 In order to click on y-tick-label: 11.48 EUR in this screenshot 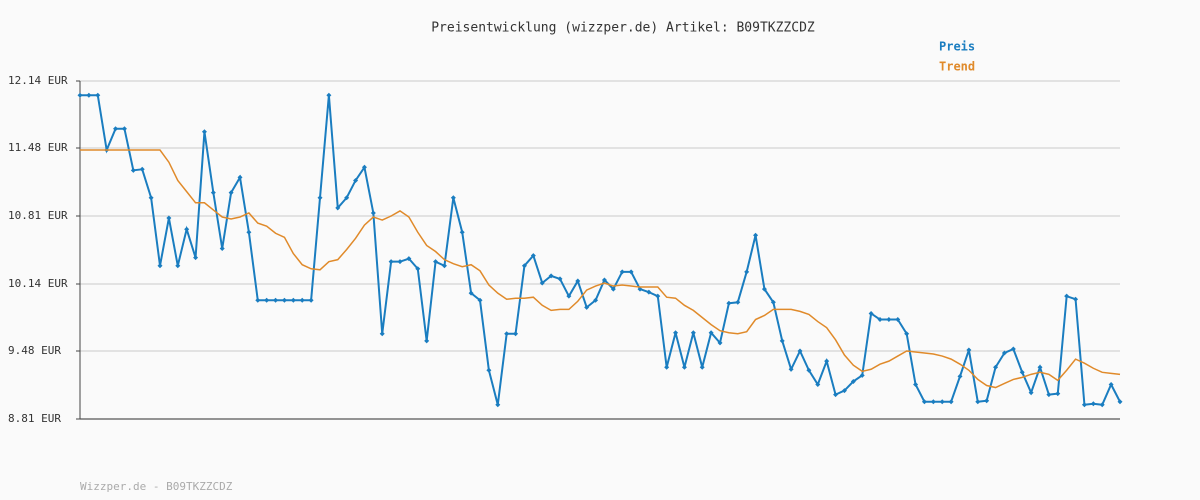, I will do `click(38, 147)`.